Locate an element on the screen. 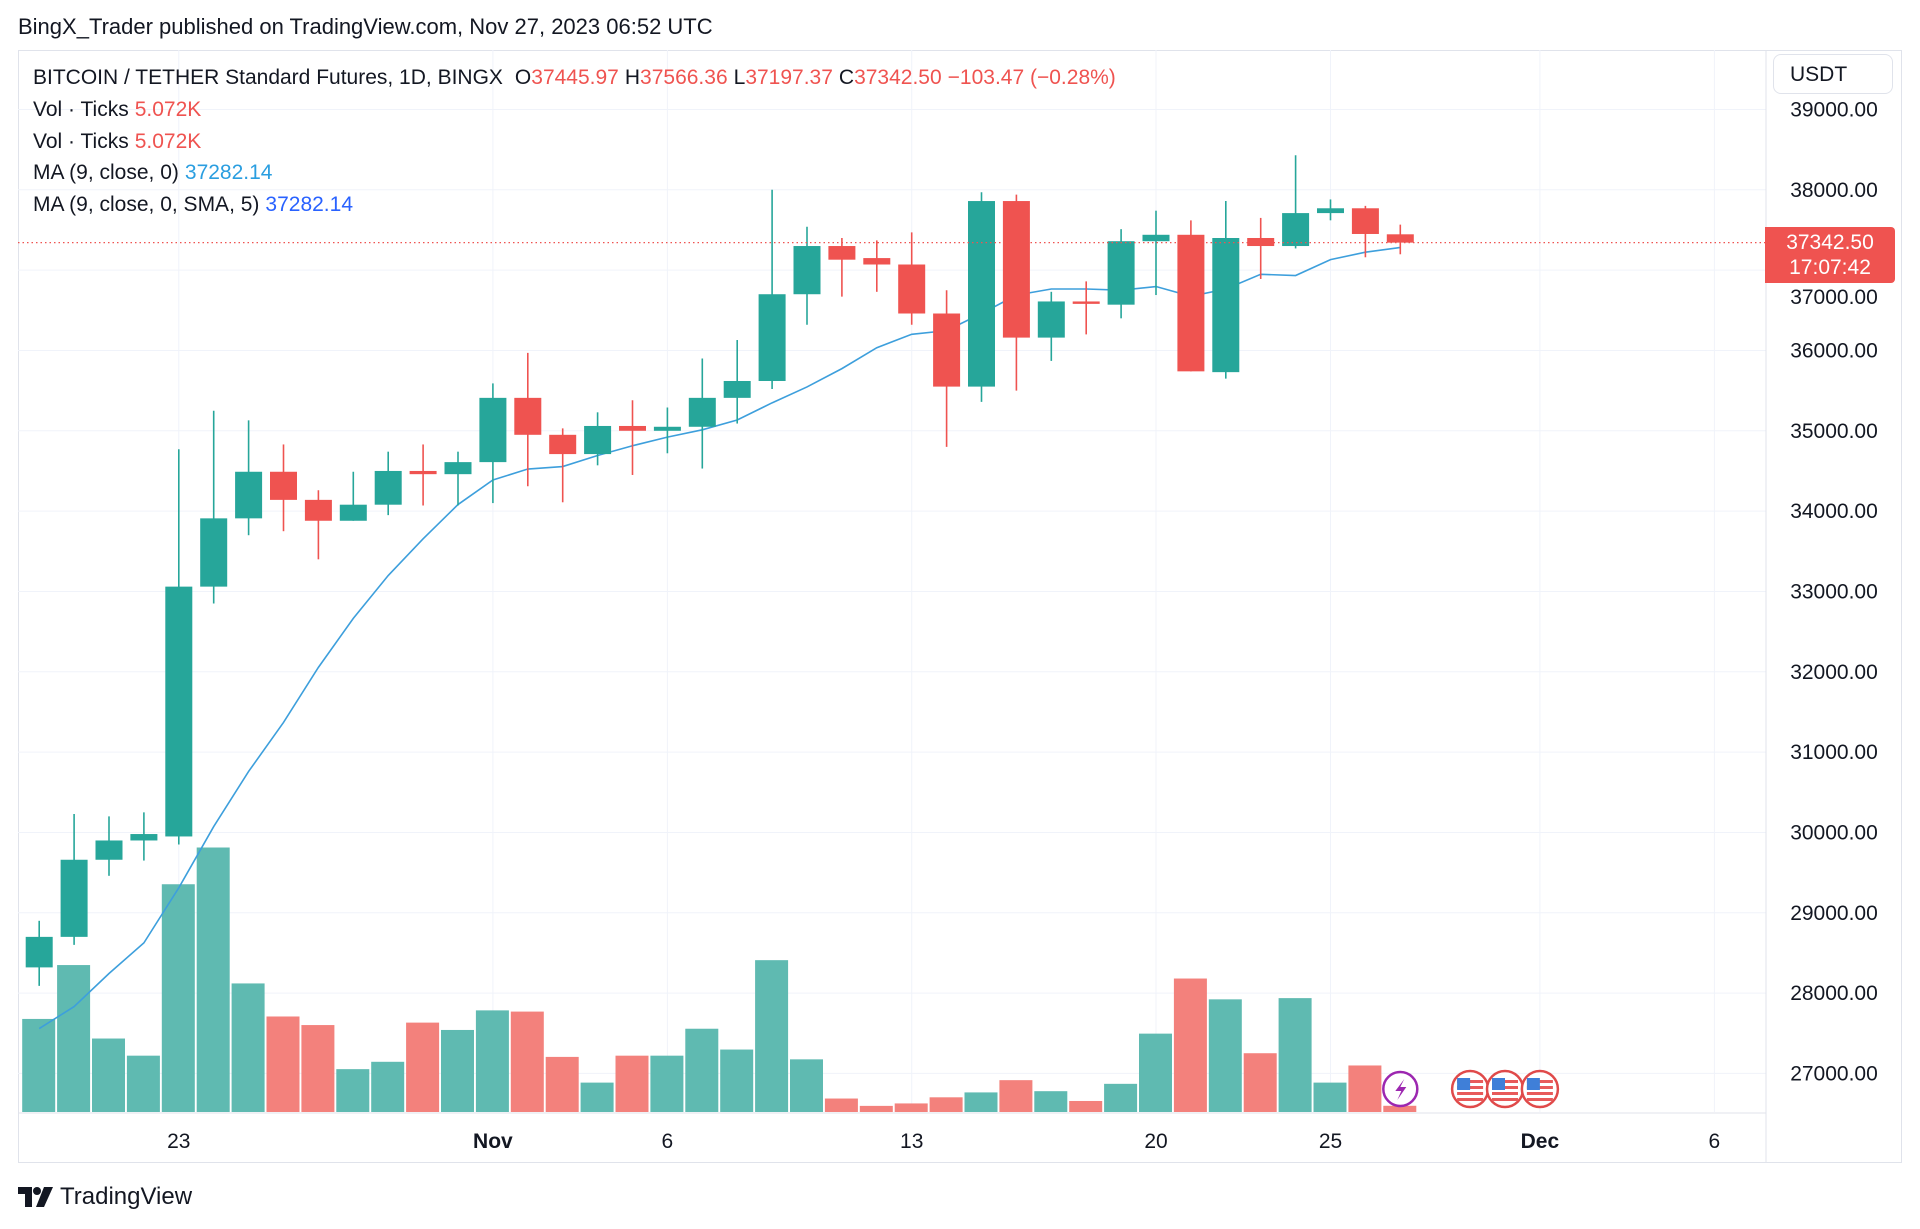 The height and width of the screenshot is (1229, 1920). time-tick-label: 20 is located at coordinates (1155, 1141).